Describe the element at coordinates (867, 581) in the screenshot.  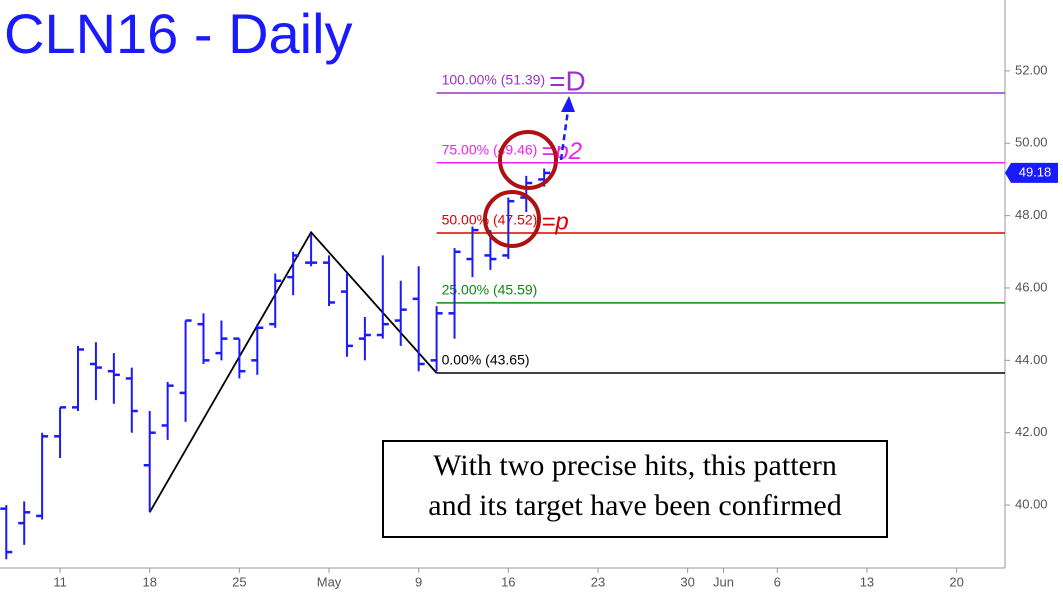
I see `x-tick-label: 13` at that location.